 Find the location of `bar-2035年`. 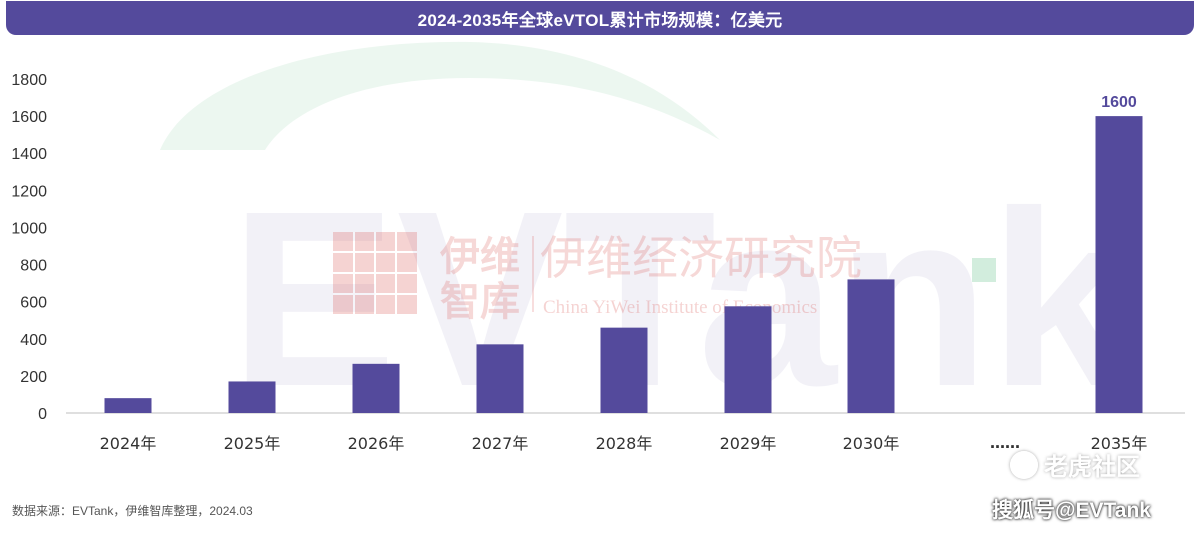

bar-2035年 is located at coordinates (1119, 264).